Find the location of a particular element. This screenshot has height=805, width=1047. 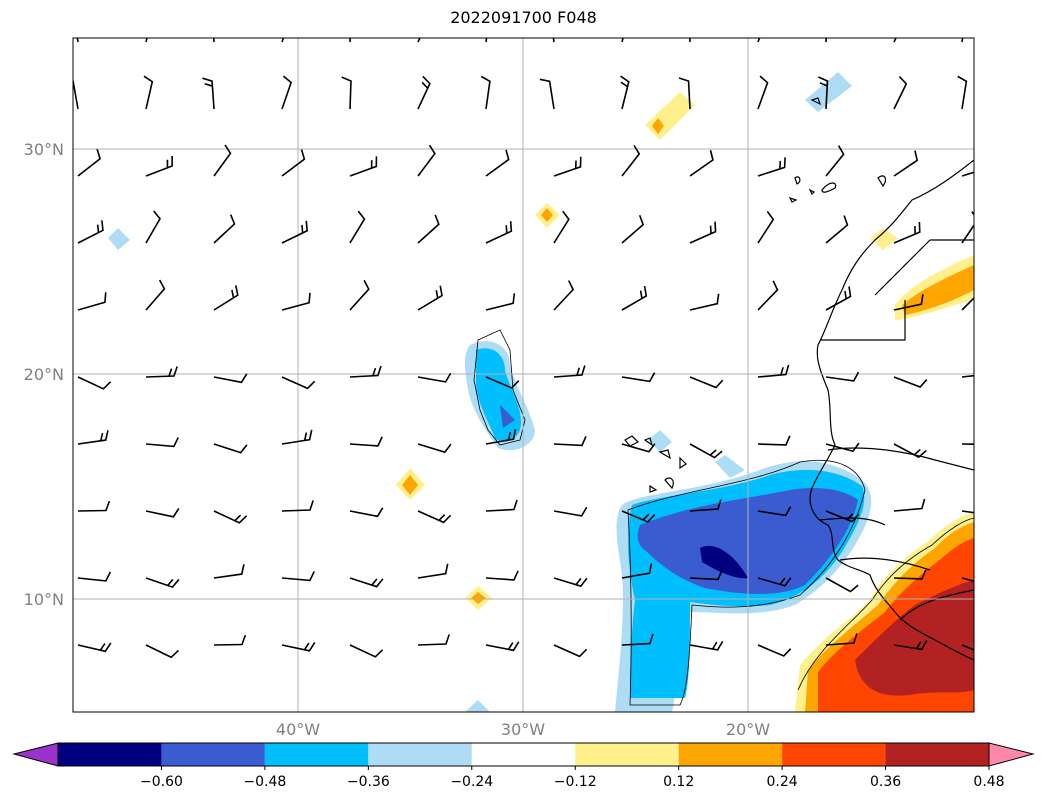

contour-blob-17n is located at coordinates (660, 441).